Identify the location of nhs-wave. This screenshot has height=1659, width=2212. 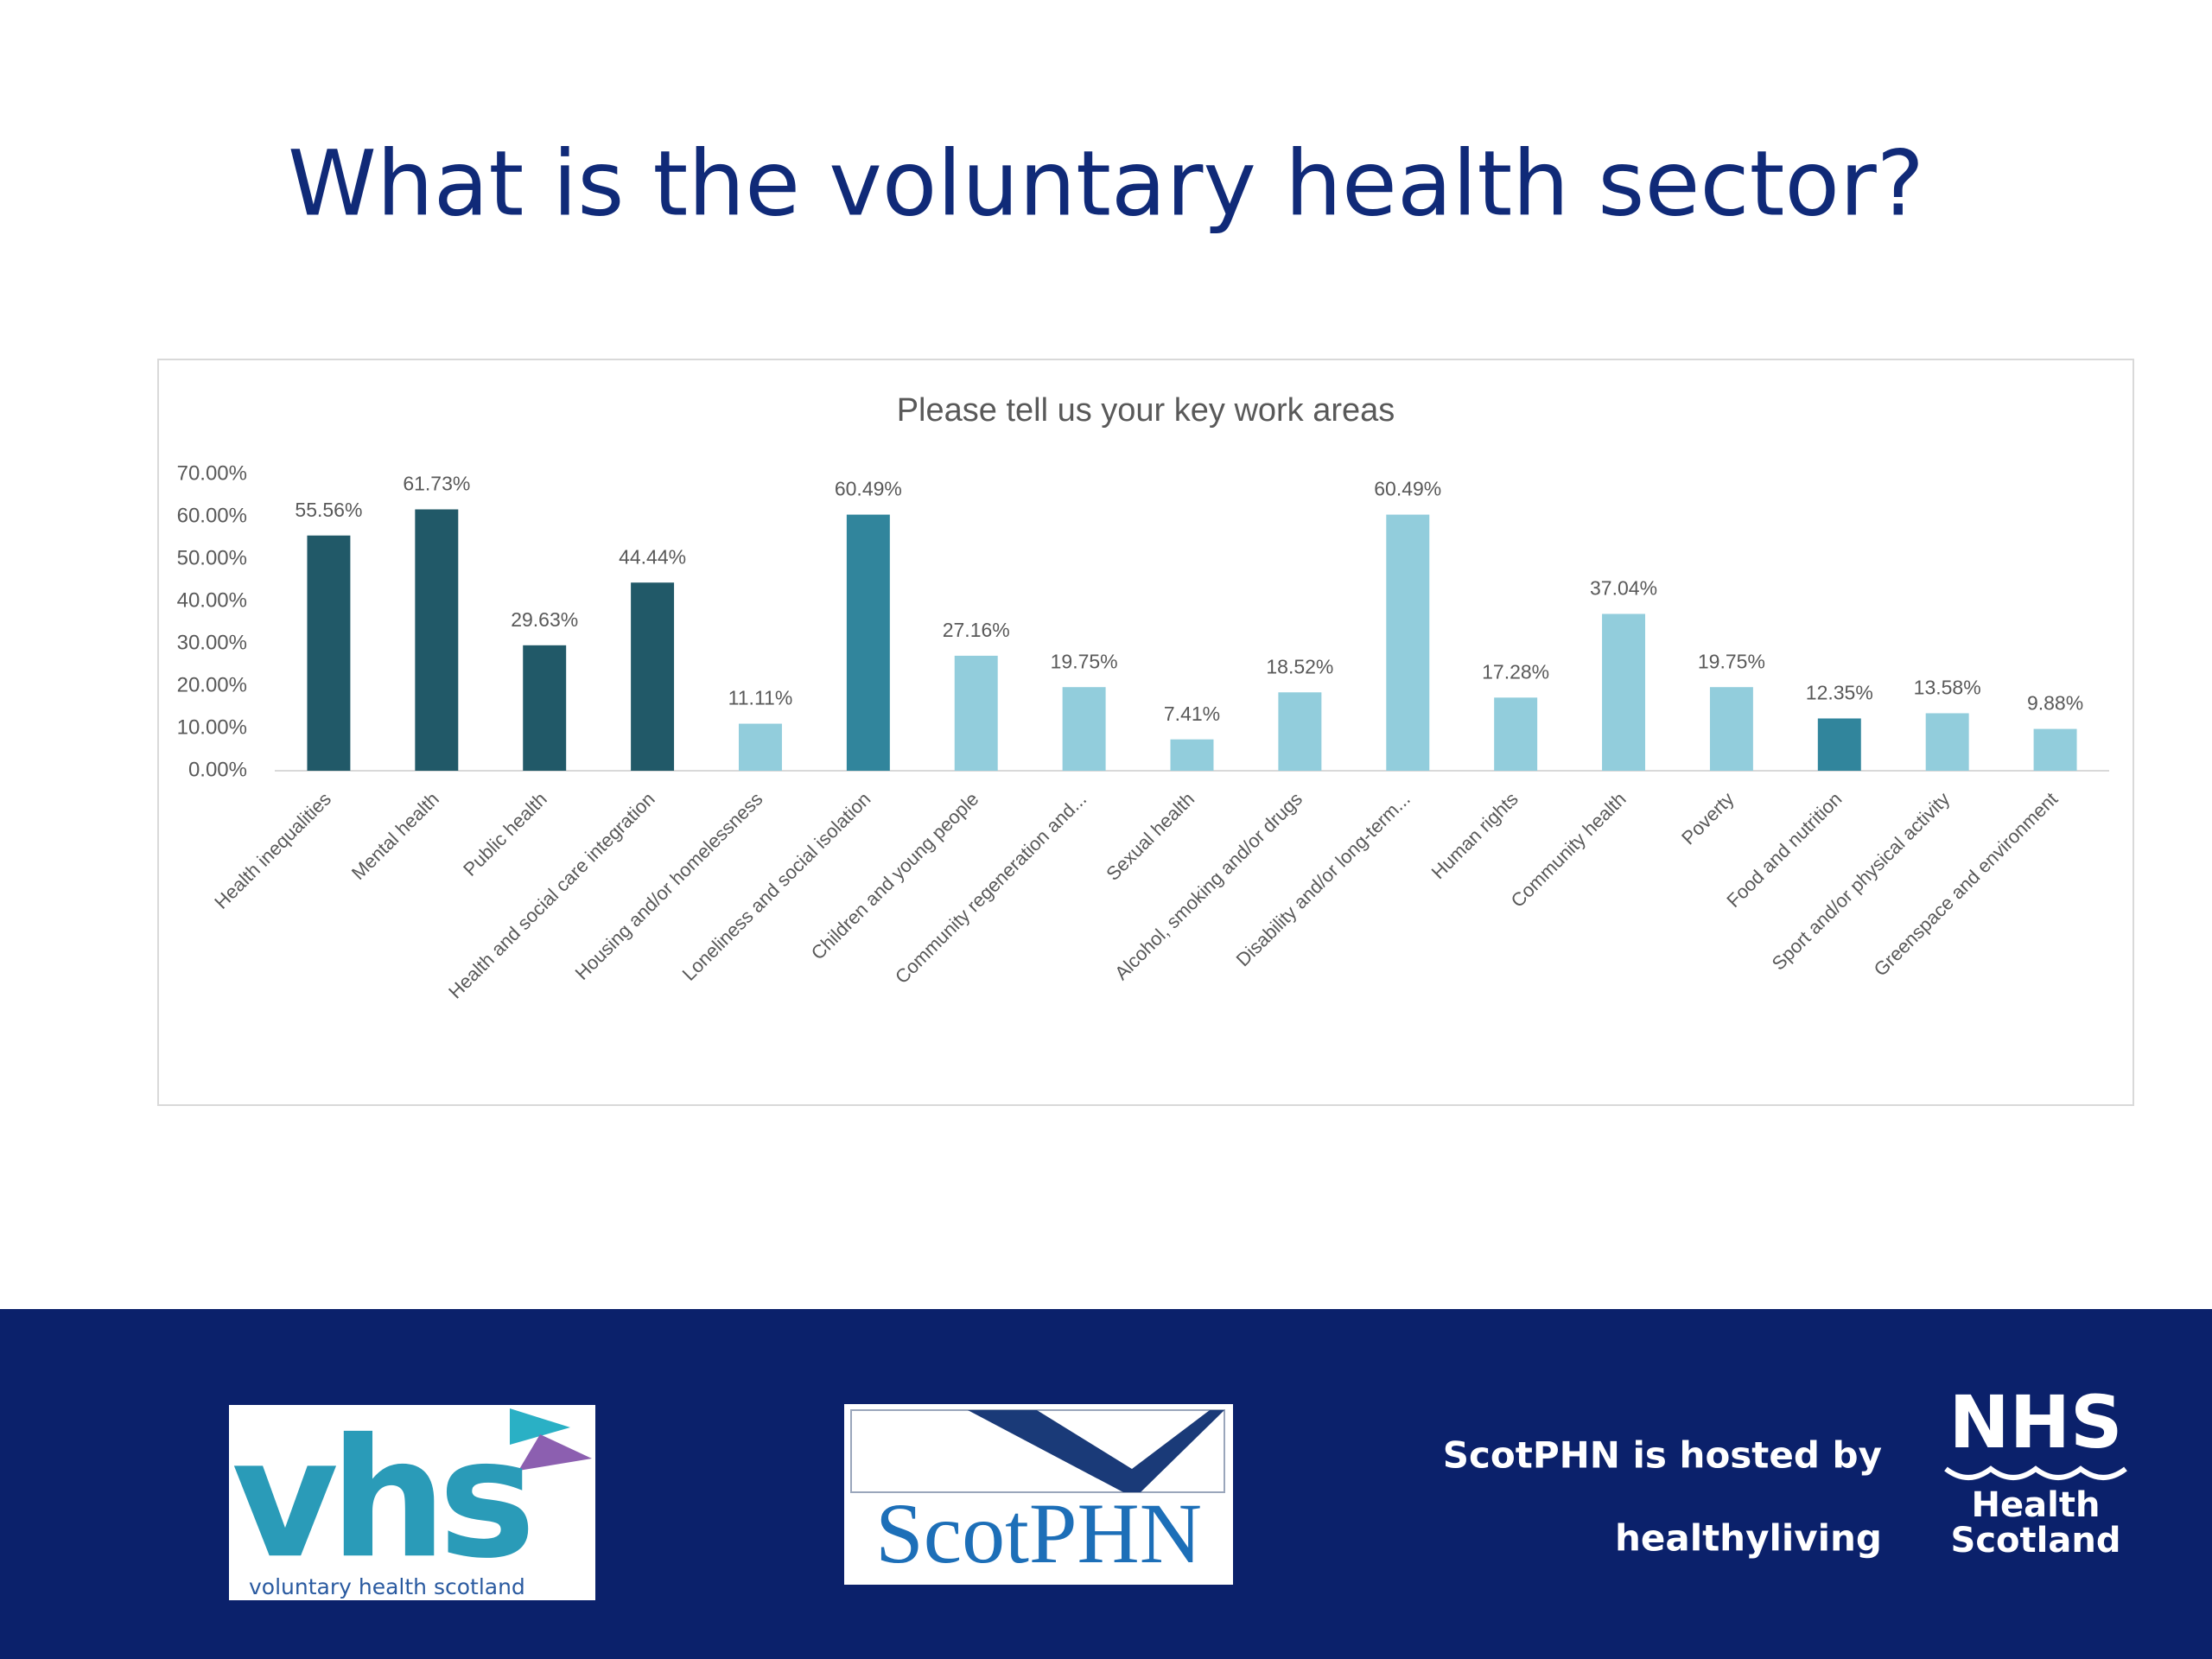
(2035, 1472).